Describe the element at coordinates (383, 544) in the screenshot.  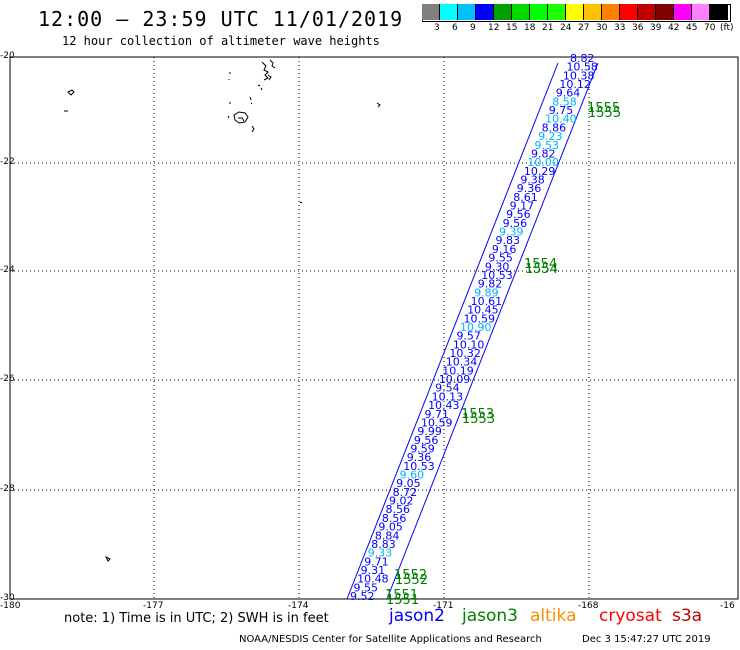
I see `track-value-label: 8.83` at that location.